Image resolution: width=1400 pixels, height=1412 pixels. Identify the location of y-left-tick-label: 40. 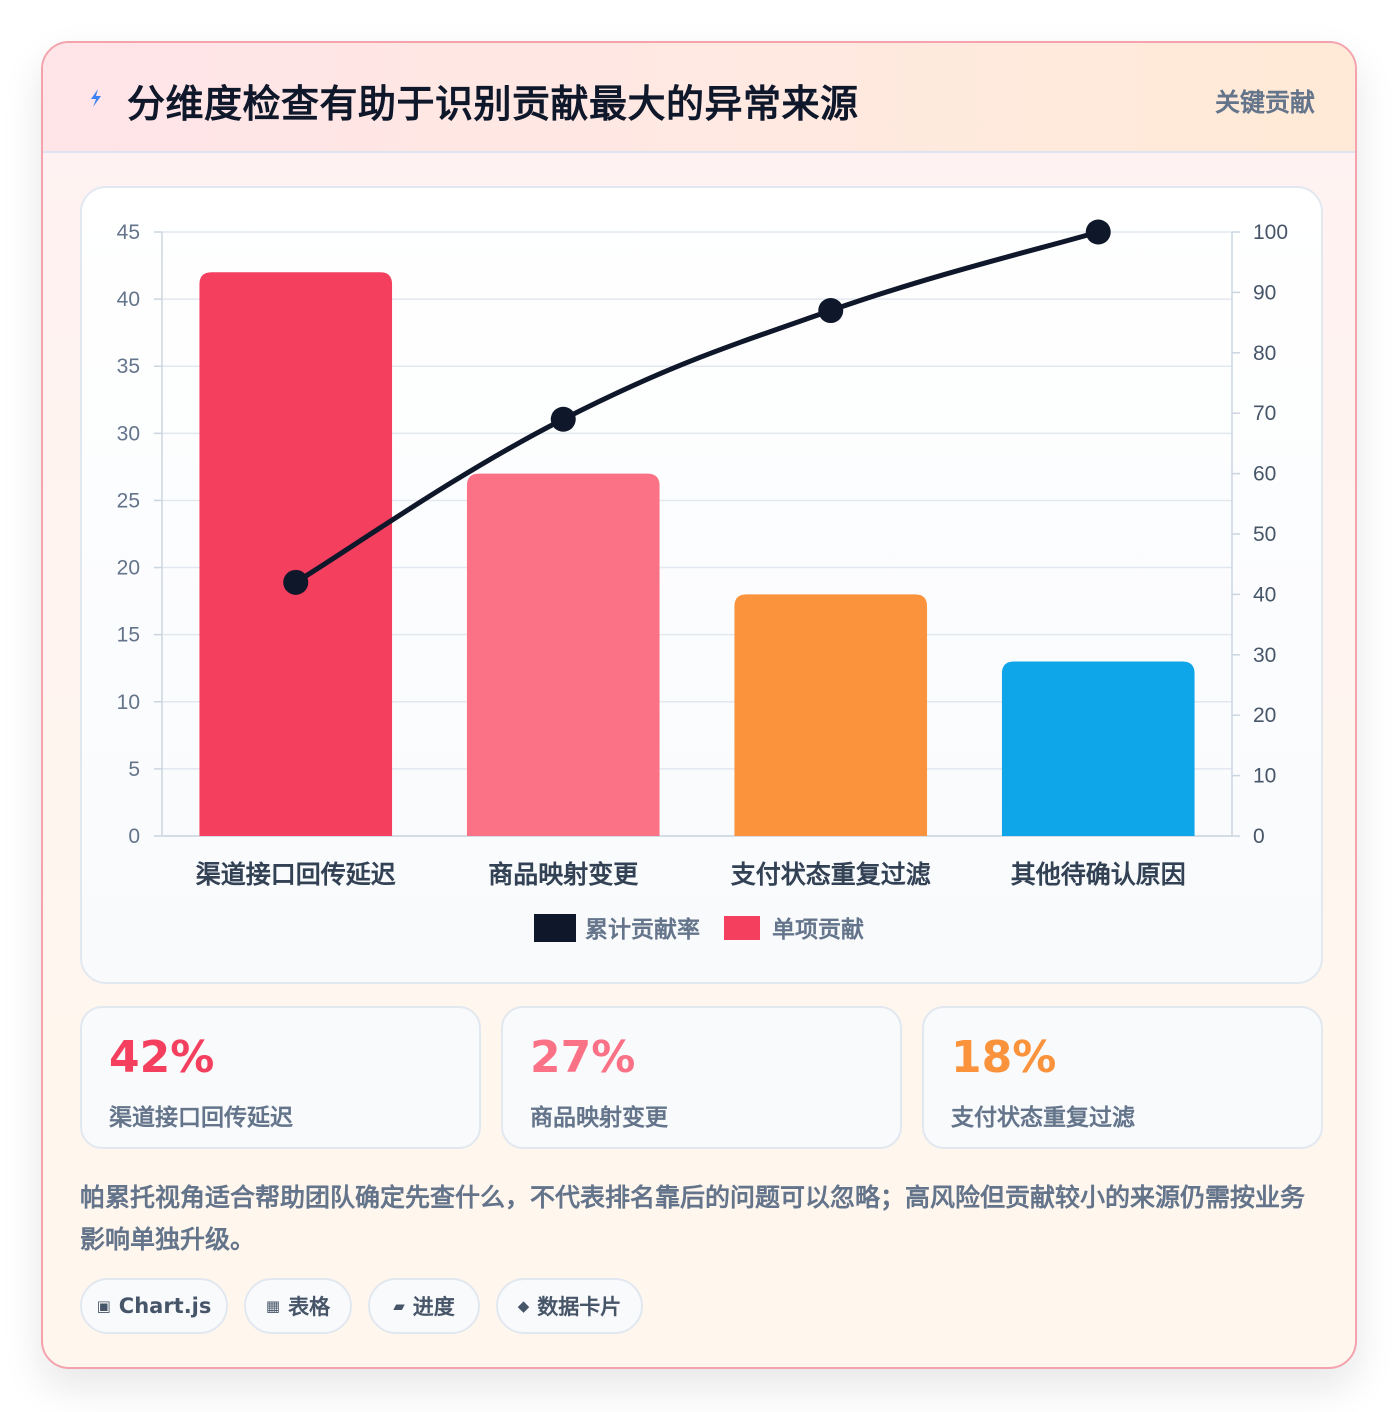
(128, 299).